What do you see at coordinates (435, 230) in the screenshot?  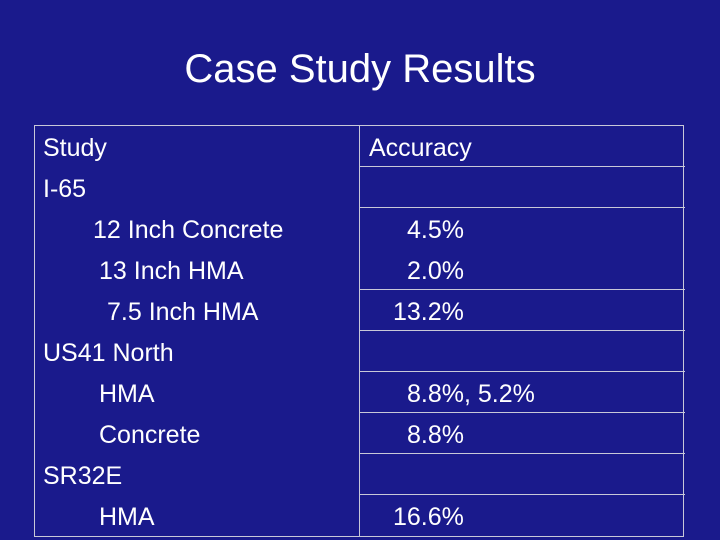 I see `accuracy-cell: 4.5%` at bounding box center [435, 230].